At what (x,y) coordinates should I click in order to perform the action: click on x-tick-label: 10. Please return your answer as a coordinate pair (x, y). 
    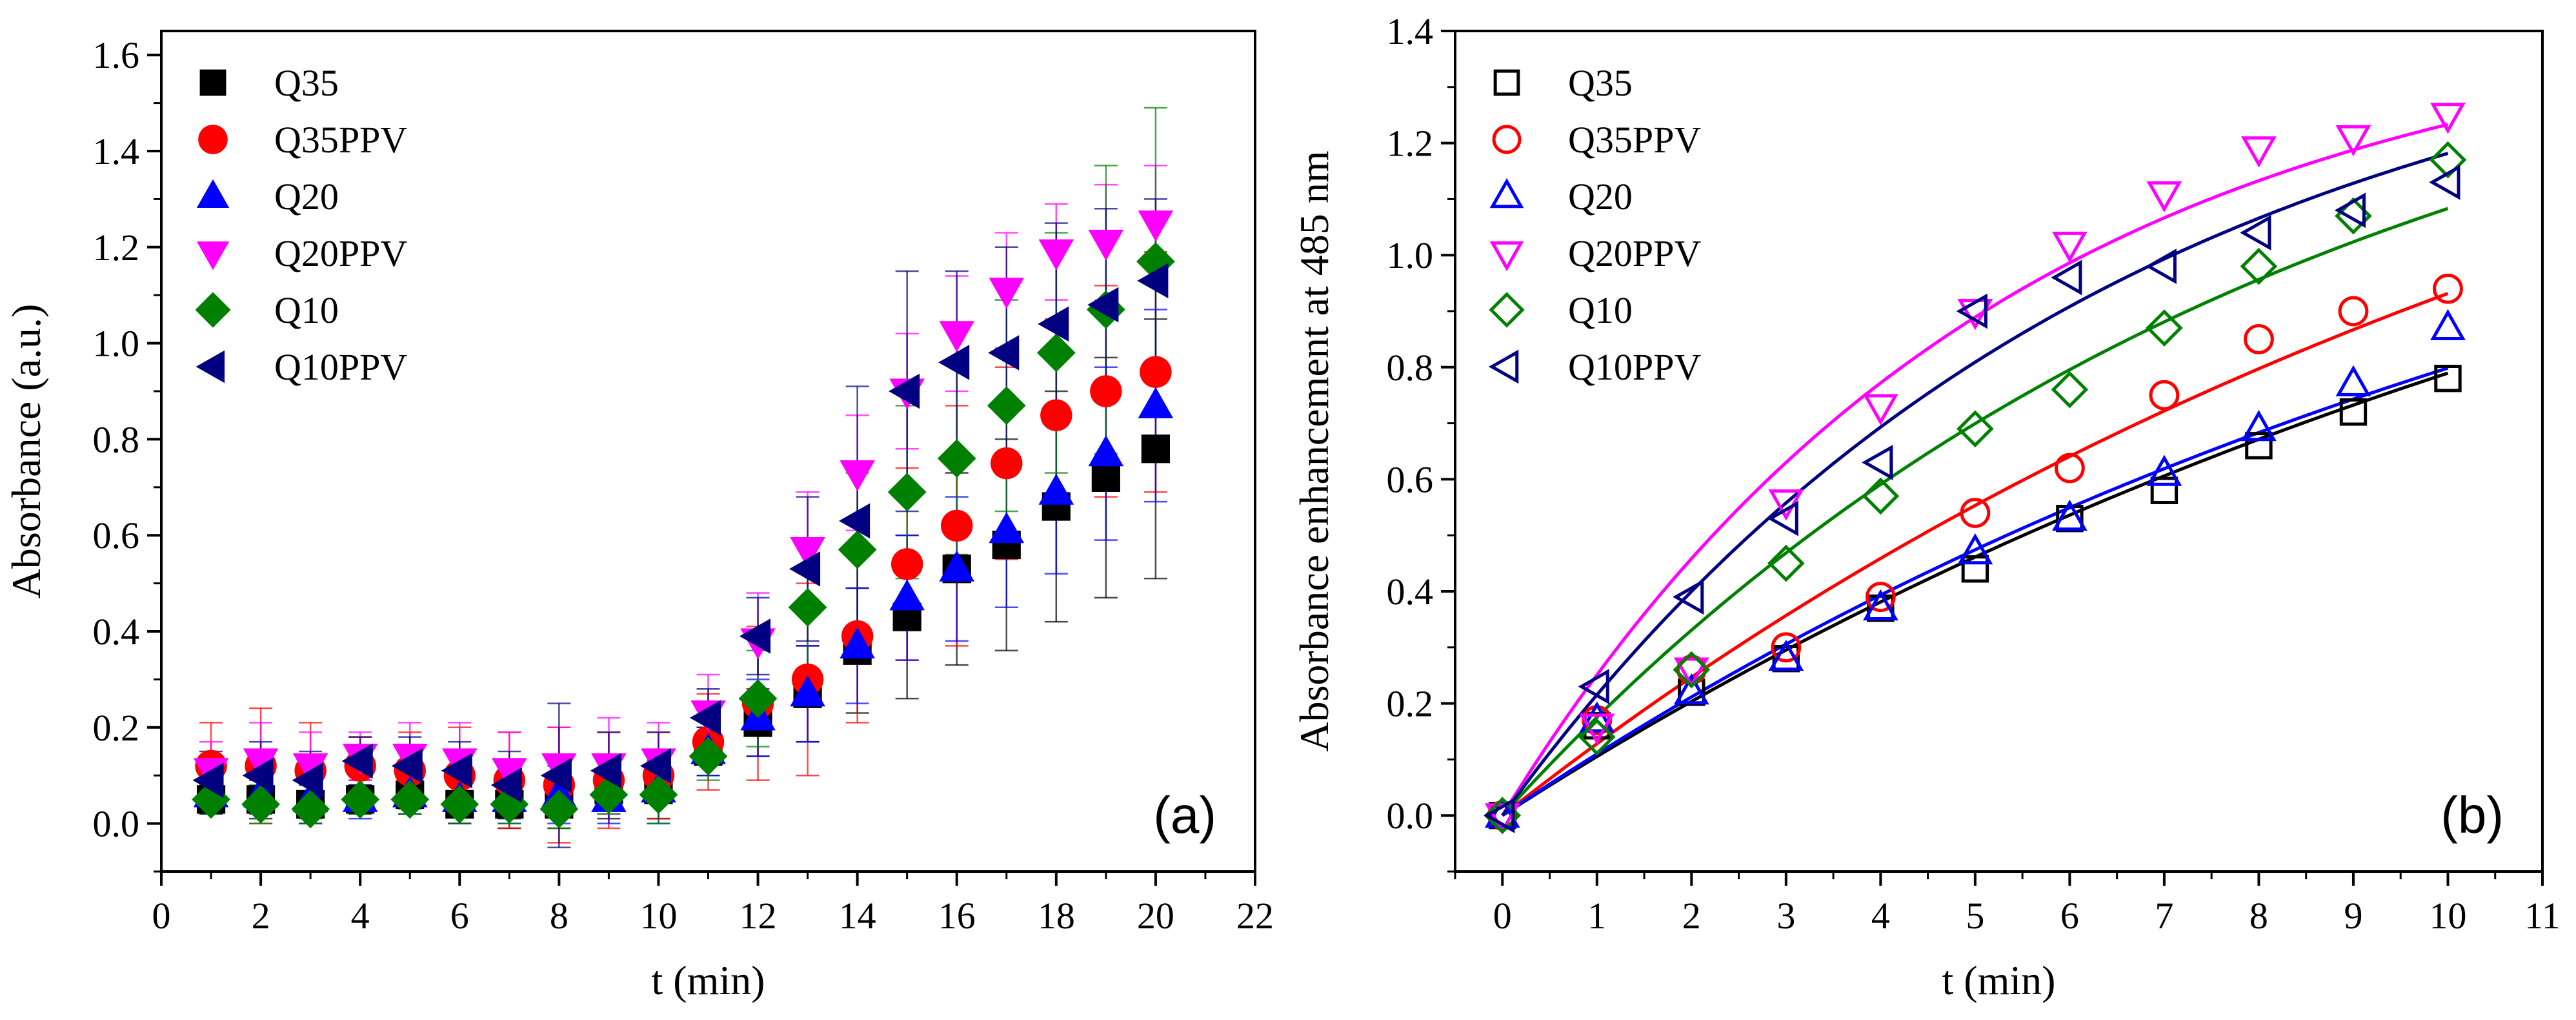
    Looking at the image, I should click on (658, 916).